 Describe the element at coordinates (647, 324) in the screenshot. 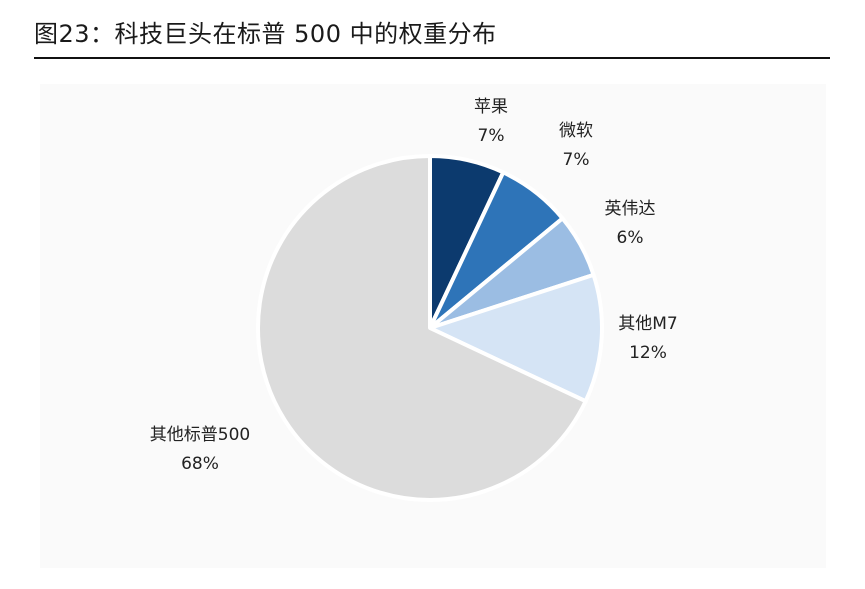

I see `slice-4-name-label: 其他M7` at that location.